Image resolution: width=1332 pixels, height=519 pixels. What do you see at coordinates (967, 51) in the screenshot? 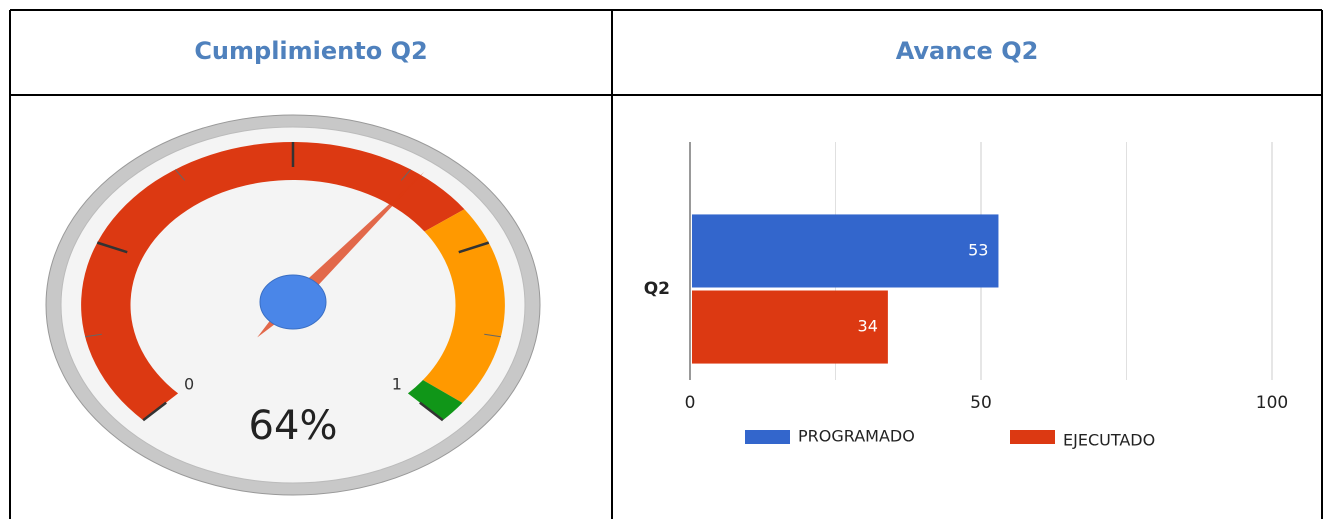
I see `bar-title: Avance Q2` at bounding box center [967, 51].